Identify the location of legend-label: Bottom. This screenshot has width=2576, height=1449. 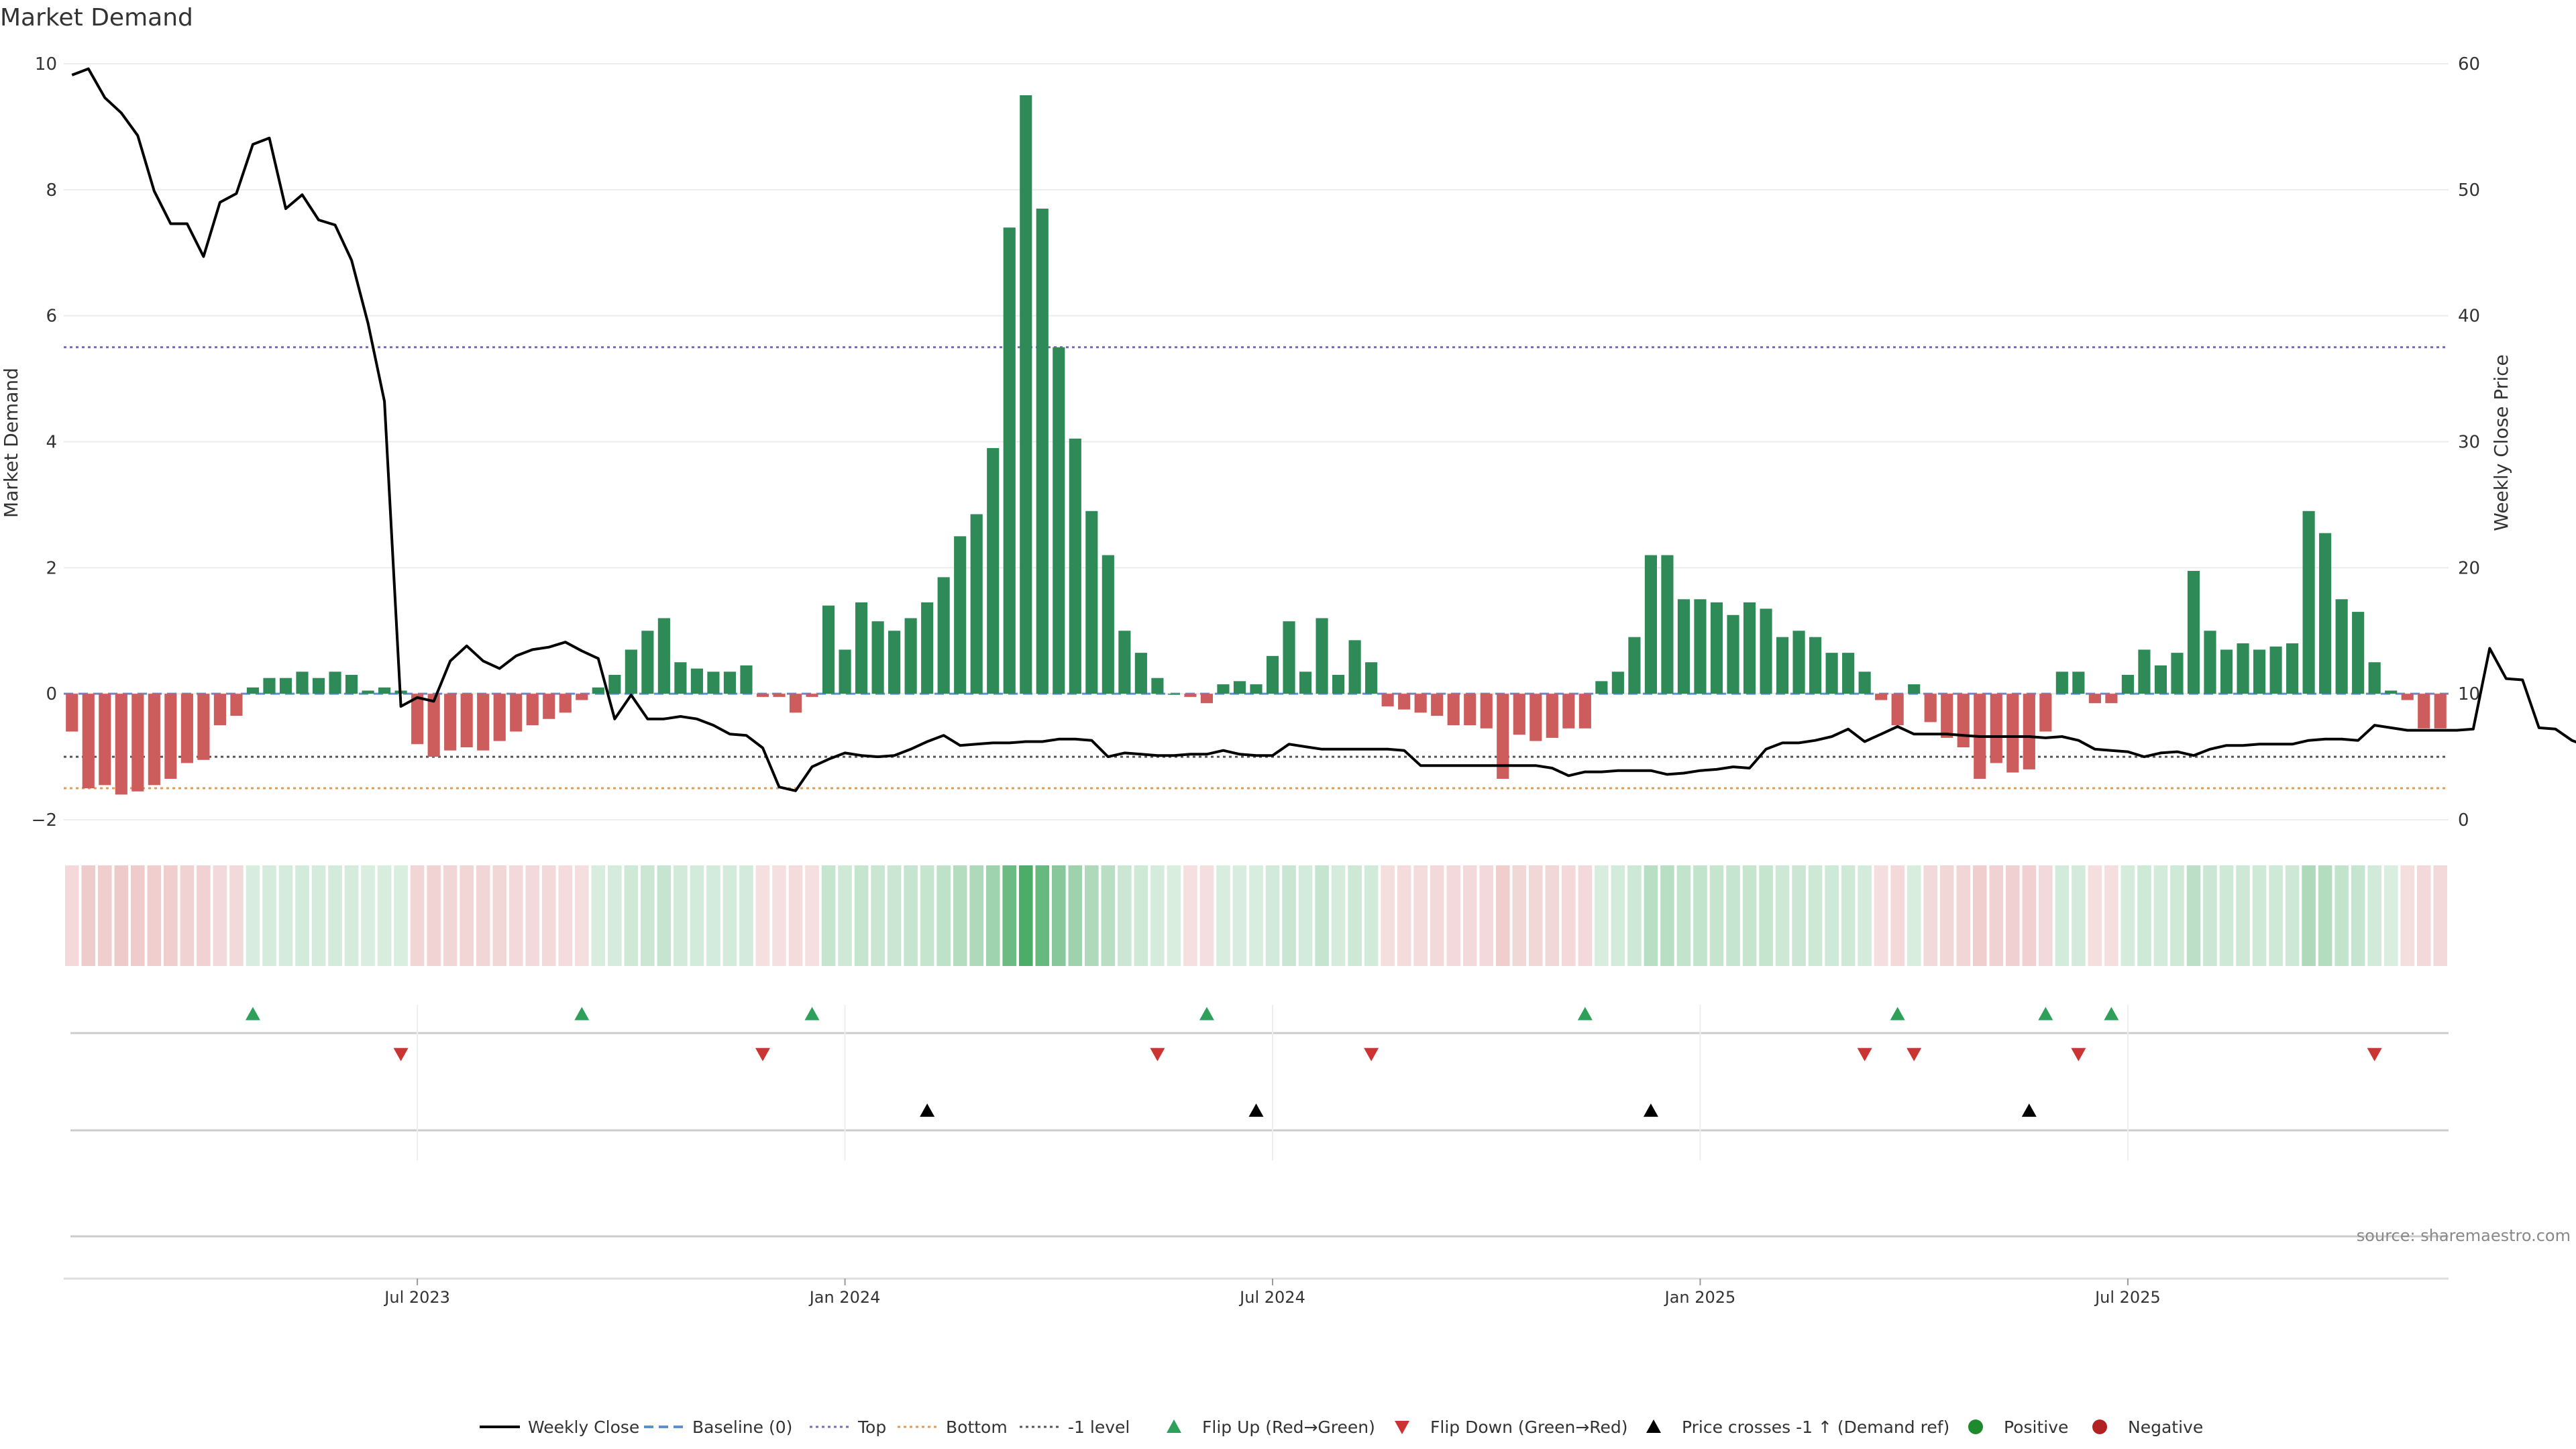
(977, 1427).